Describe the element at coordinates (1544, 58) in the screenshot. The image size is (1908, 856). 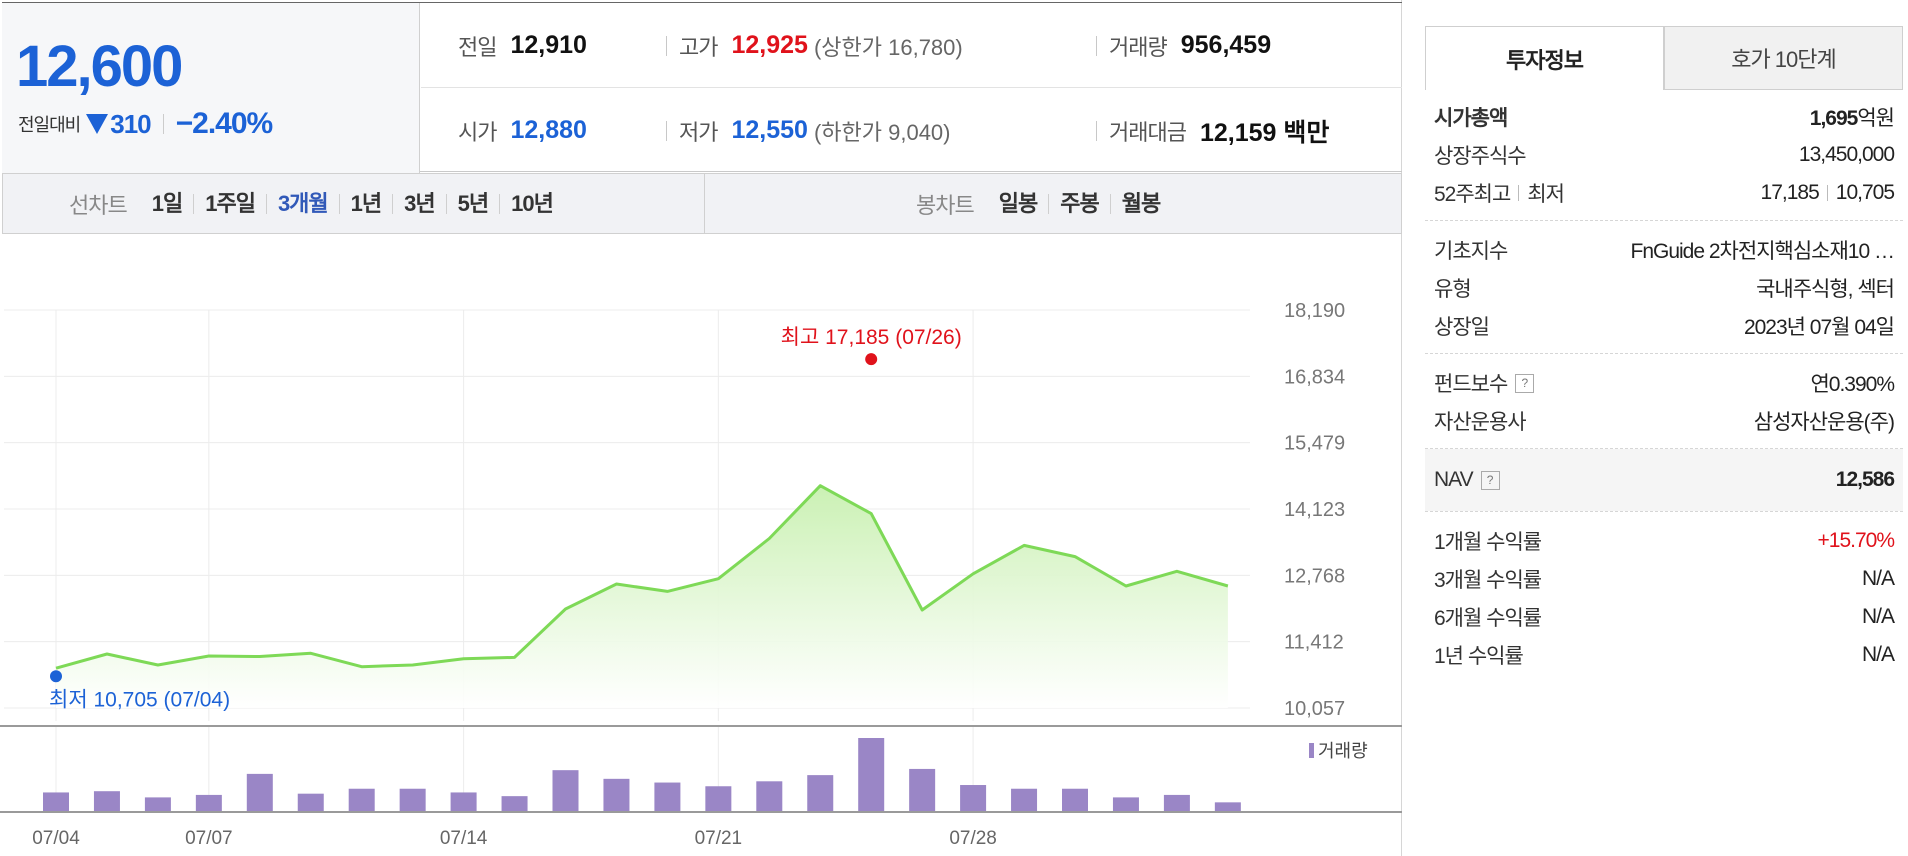
I see `tab-investment-info: 투자정보` at that location.